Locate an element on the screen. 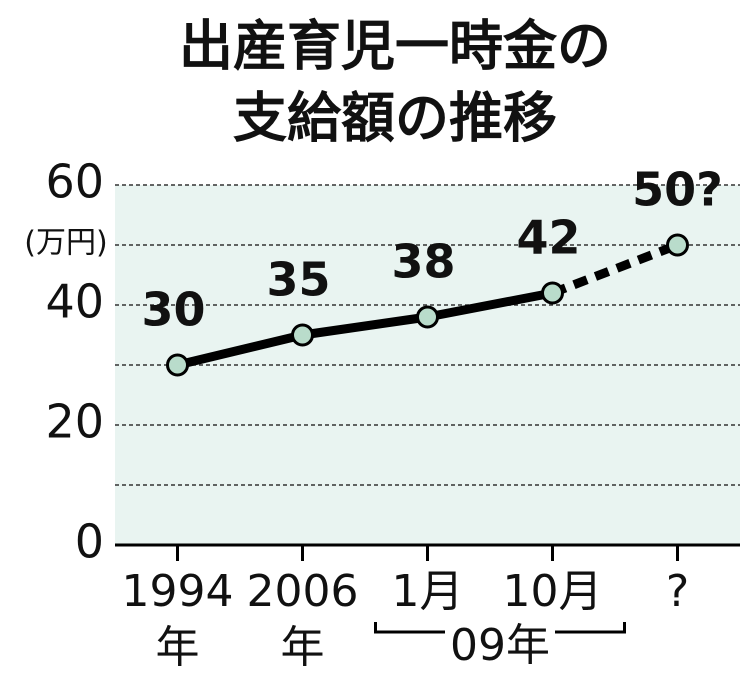 This screenshot has width=750, height=682. y-tick-label: 20 is located at coordinates (74, 422).